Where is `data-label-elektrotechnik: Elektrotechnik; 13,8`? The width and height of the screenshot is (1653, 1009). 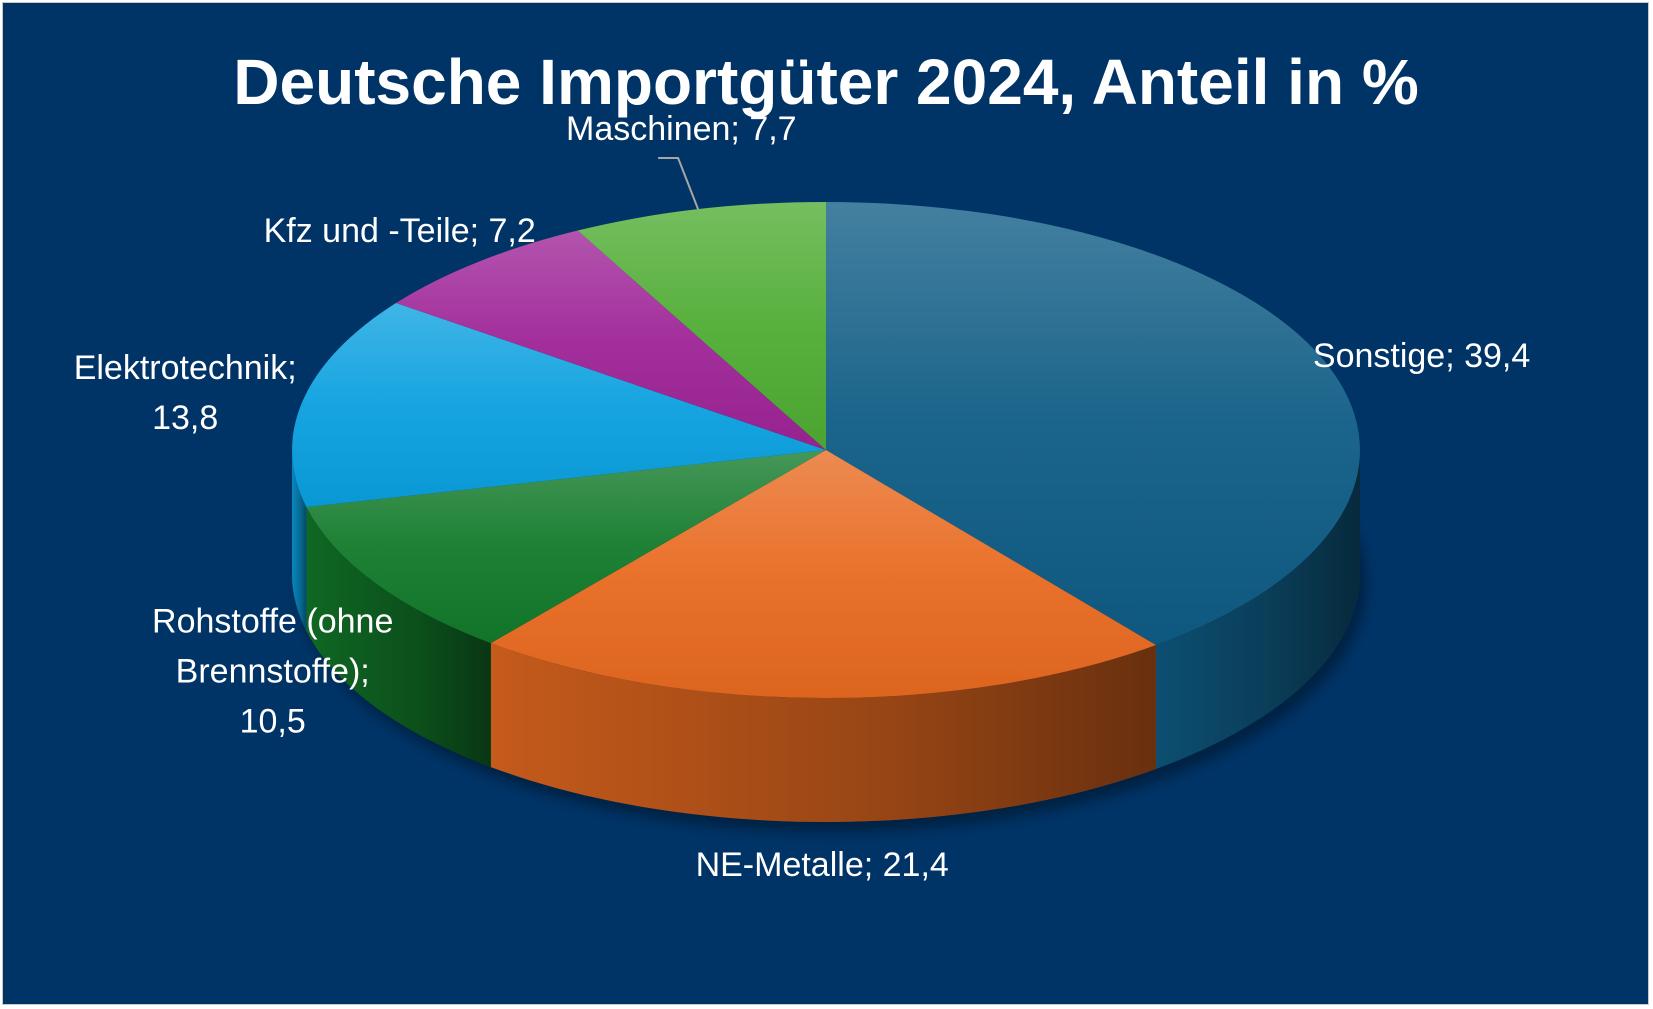 data-label-elektrotechnik: Elektrotechnik; 13,8 is located at coordinates (185, 393).